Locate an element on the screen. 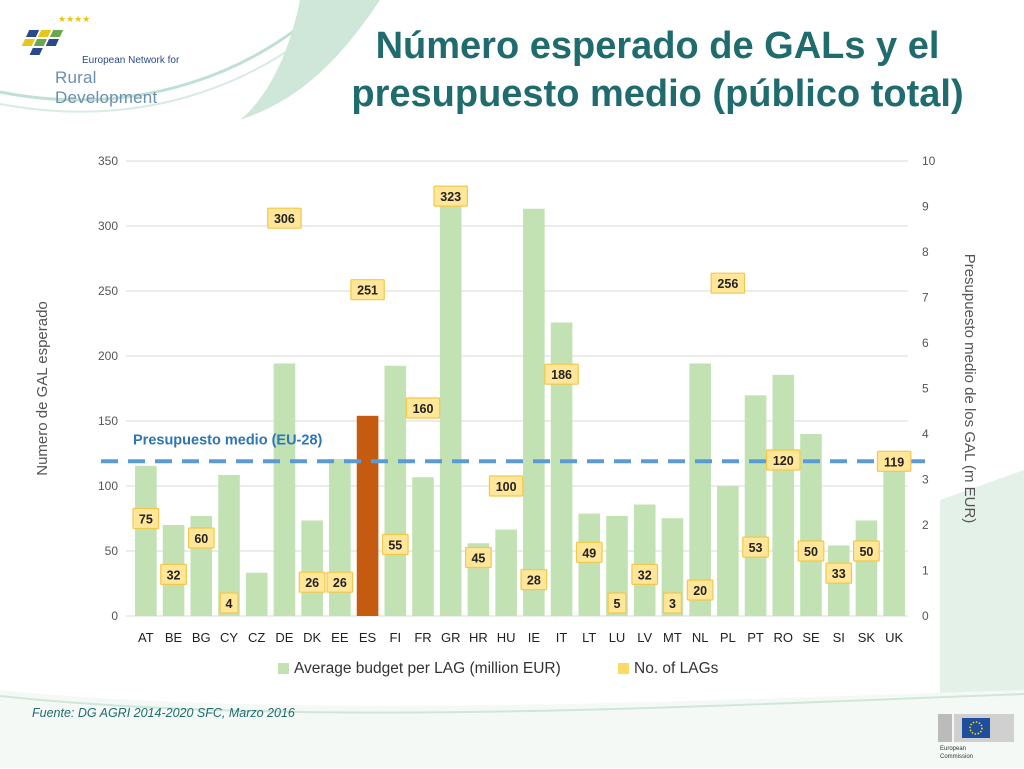 The image size is (1024, 769). bar-de is located at coordinates (284, 489).